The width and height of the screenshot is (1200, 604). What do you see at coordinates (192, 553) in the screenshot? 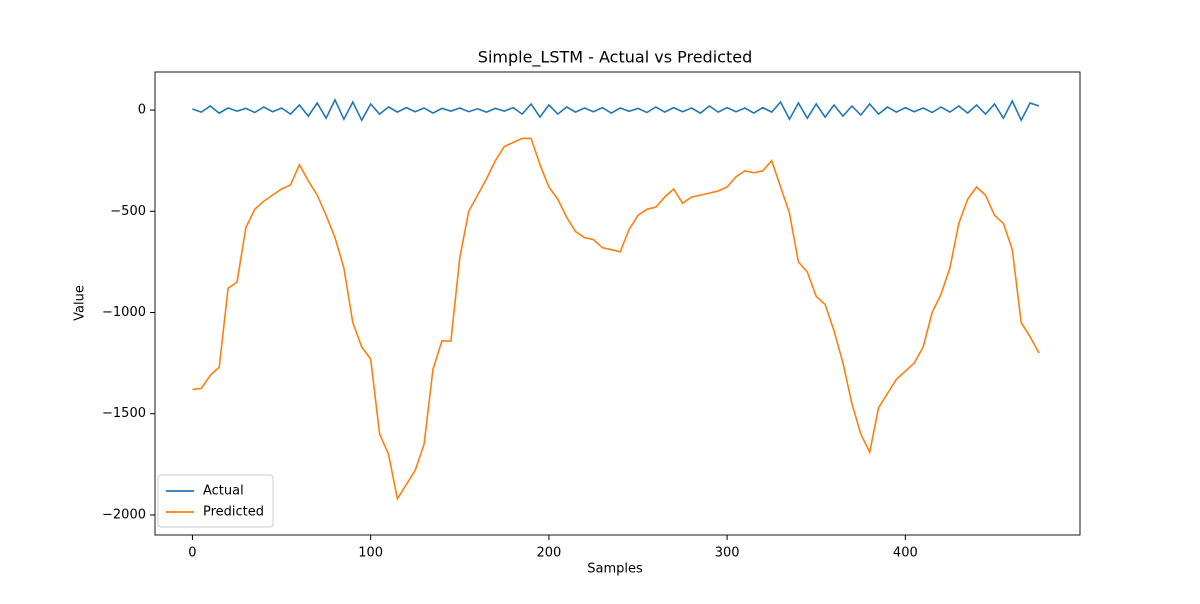
I see `x-tick-label: 0` at bounding box center [192, 553].